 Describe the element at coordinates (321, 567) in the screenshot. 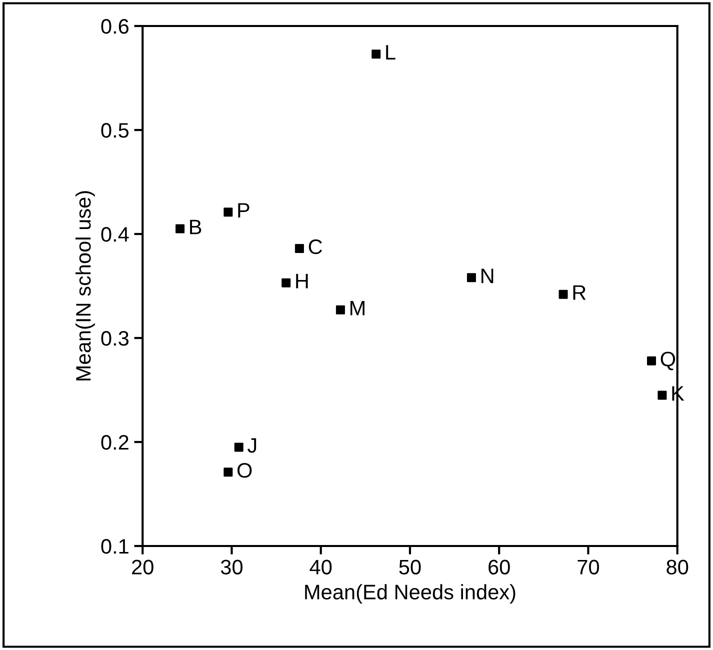

I see `x-tick-label: 40` at that location.